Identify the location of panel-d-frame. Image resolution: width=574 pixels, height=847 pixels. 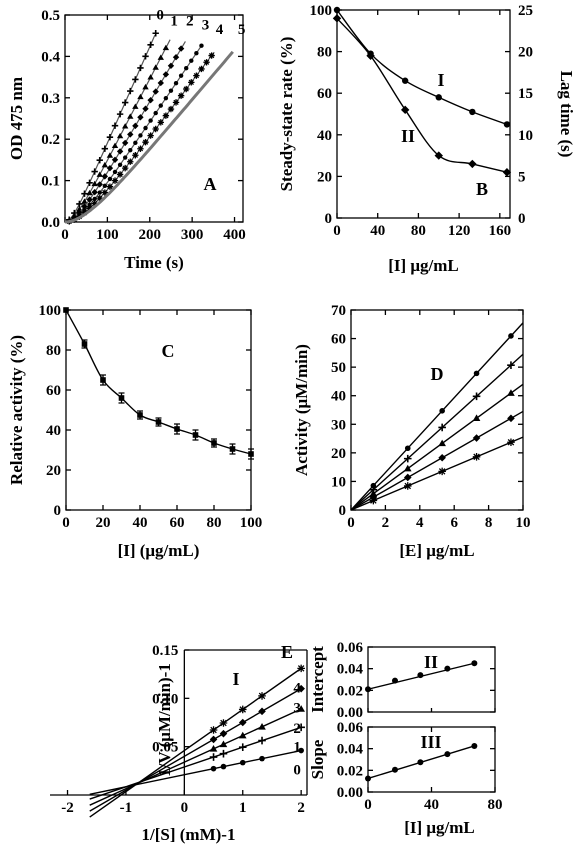
(437, 410).